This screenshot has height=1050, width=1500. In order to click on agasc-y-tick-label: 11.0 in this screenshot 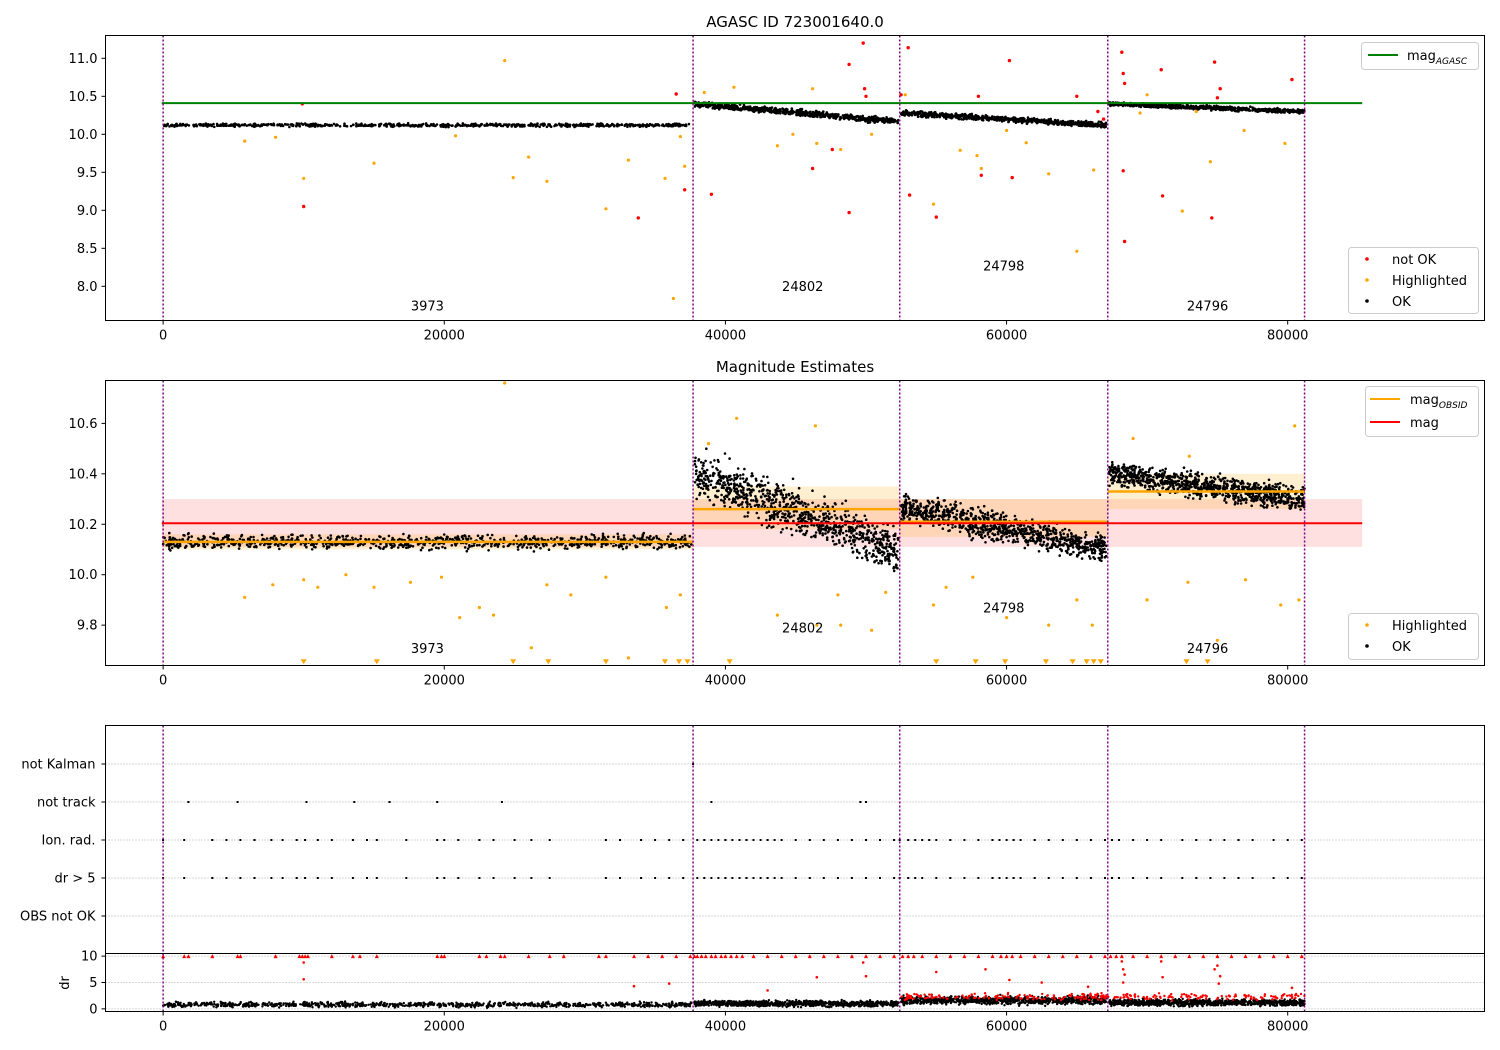, I will do `click(83, 59)`.